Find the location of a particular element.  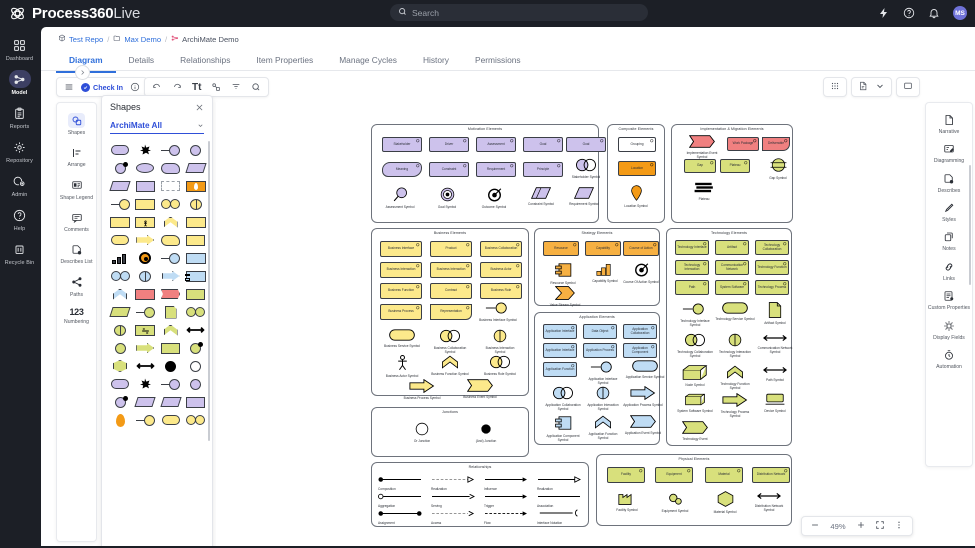

diagram-symbol: Application Component Symbol is located at coordinates (563, 429).